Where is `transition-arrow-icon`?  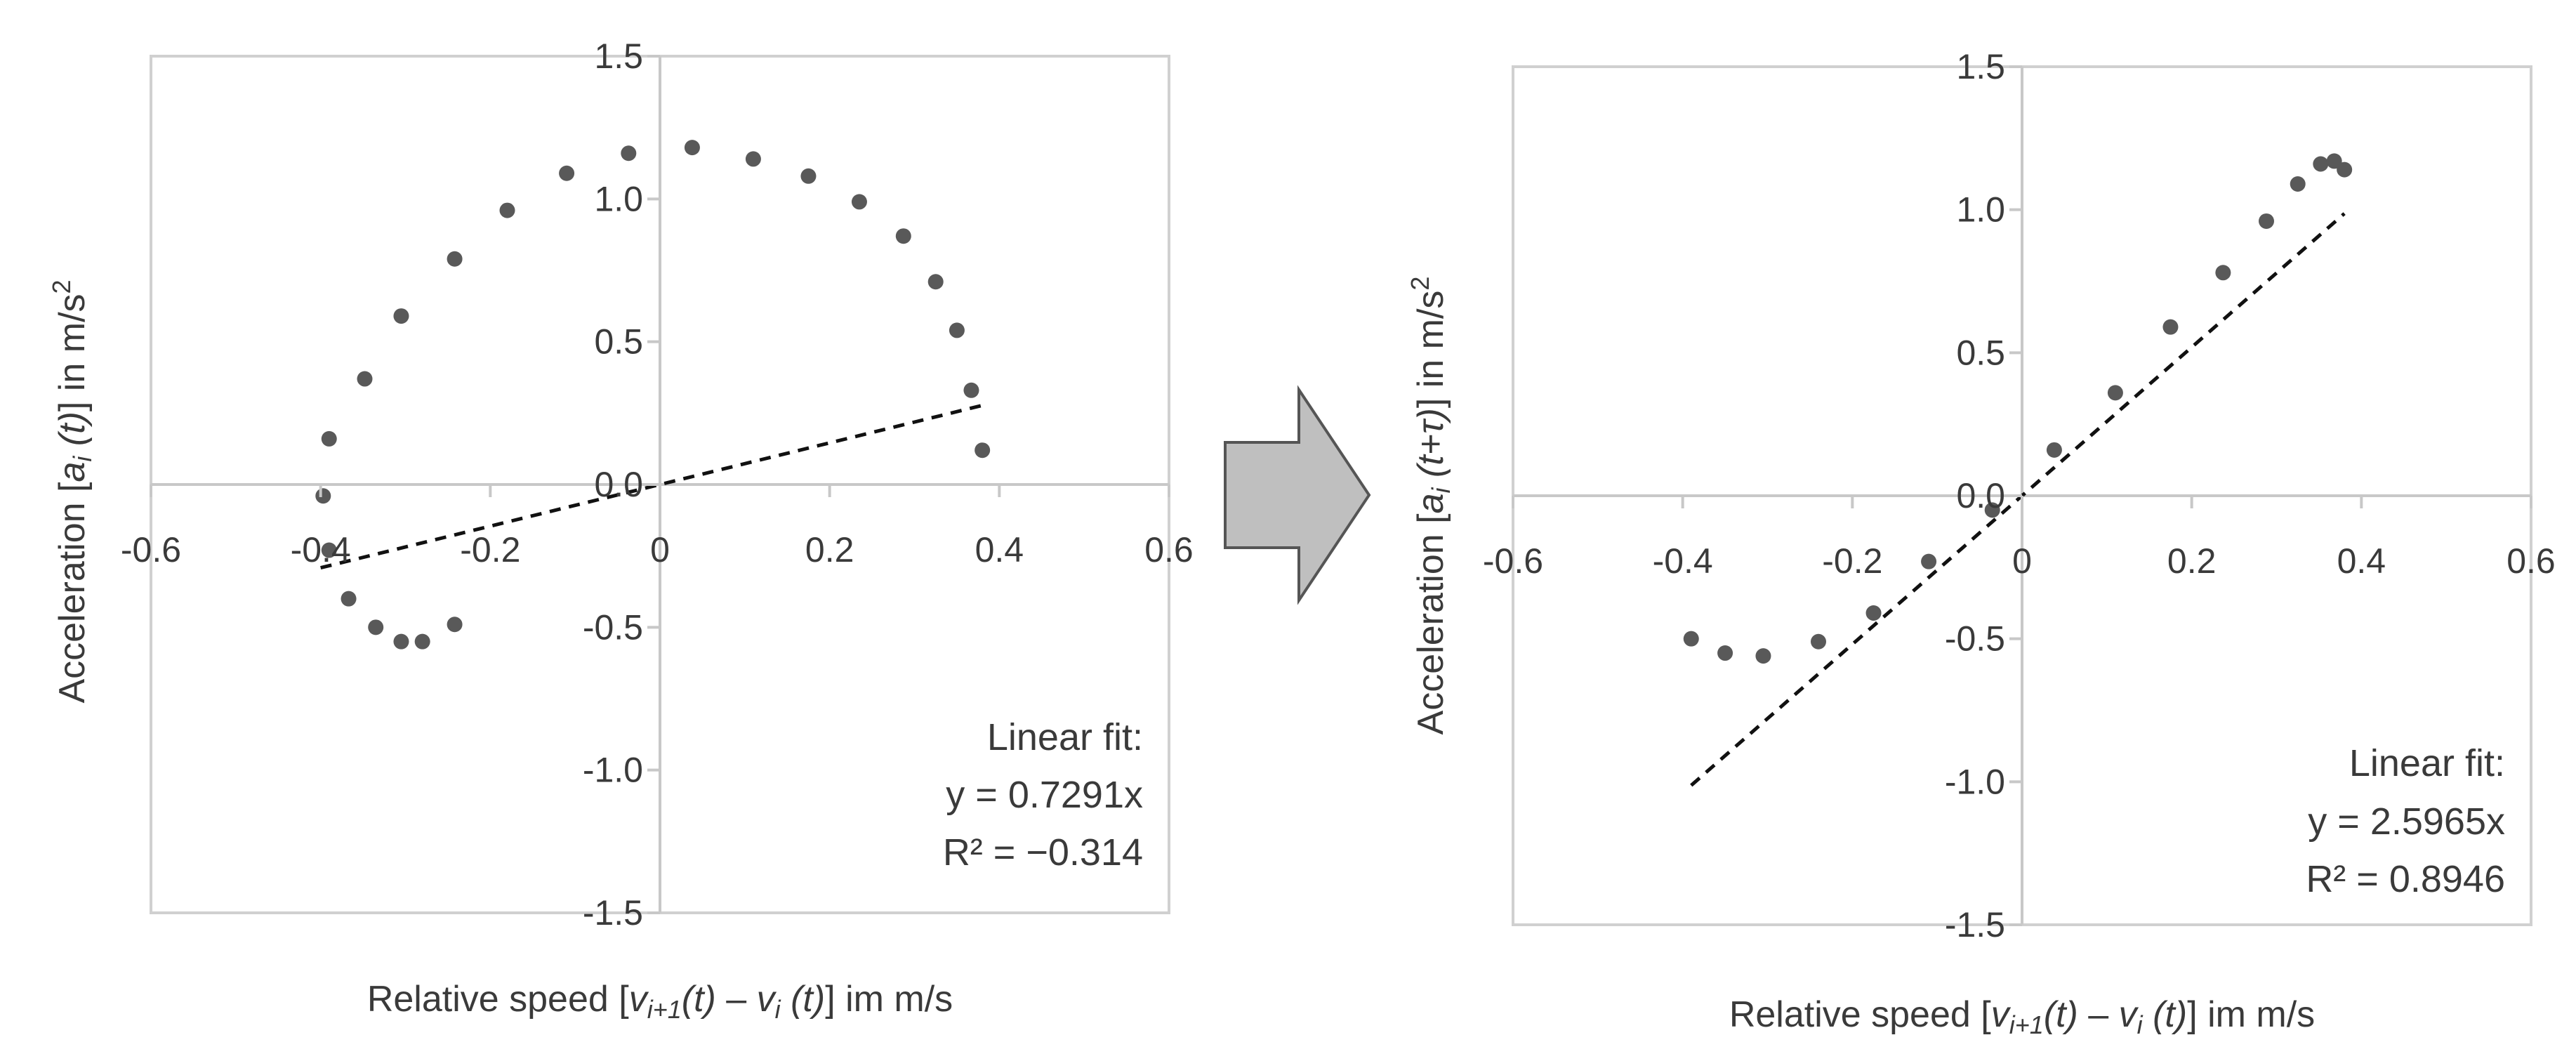
transition-arrow-icon is located at coordinates (1297, 495).